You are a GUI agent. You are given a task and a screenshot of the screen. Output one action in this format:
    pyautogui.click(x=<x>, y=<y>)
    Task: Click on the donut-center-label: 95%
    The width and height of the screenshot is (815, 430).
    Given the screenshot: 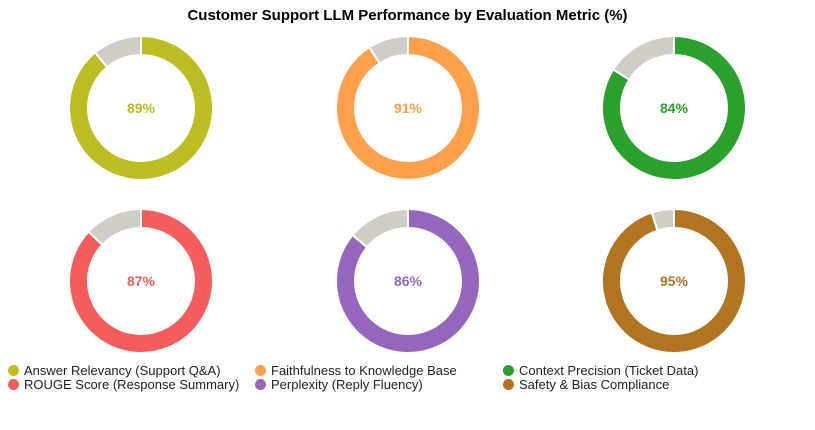 What is the action you would take?
    pyautogui.click(x=674, y=281)
    